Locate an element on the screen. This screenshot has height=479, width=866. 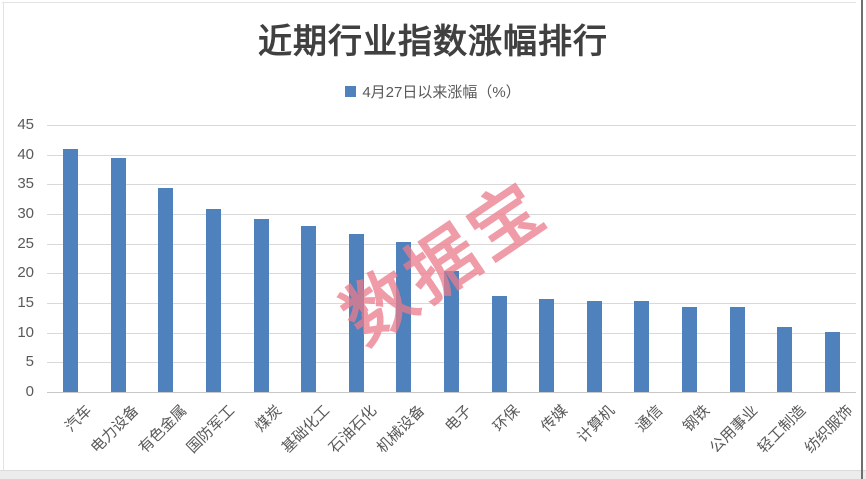
window-left-border is located at coordinates (3, 236).